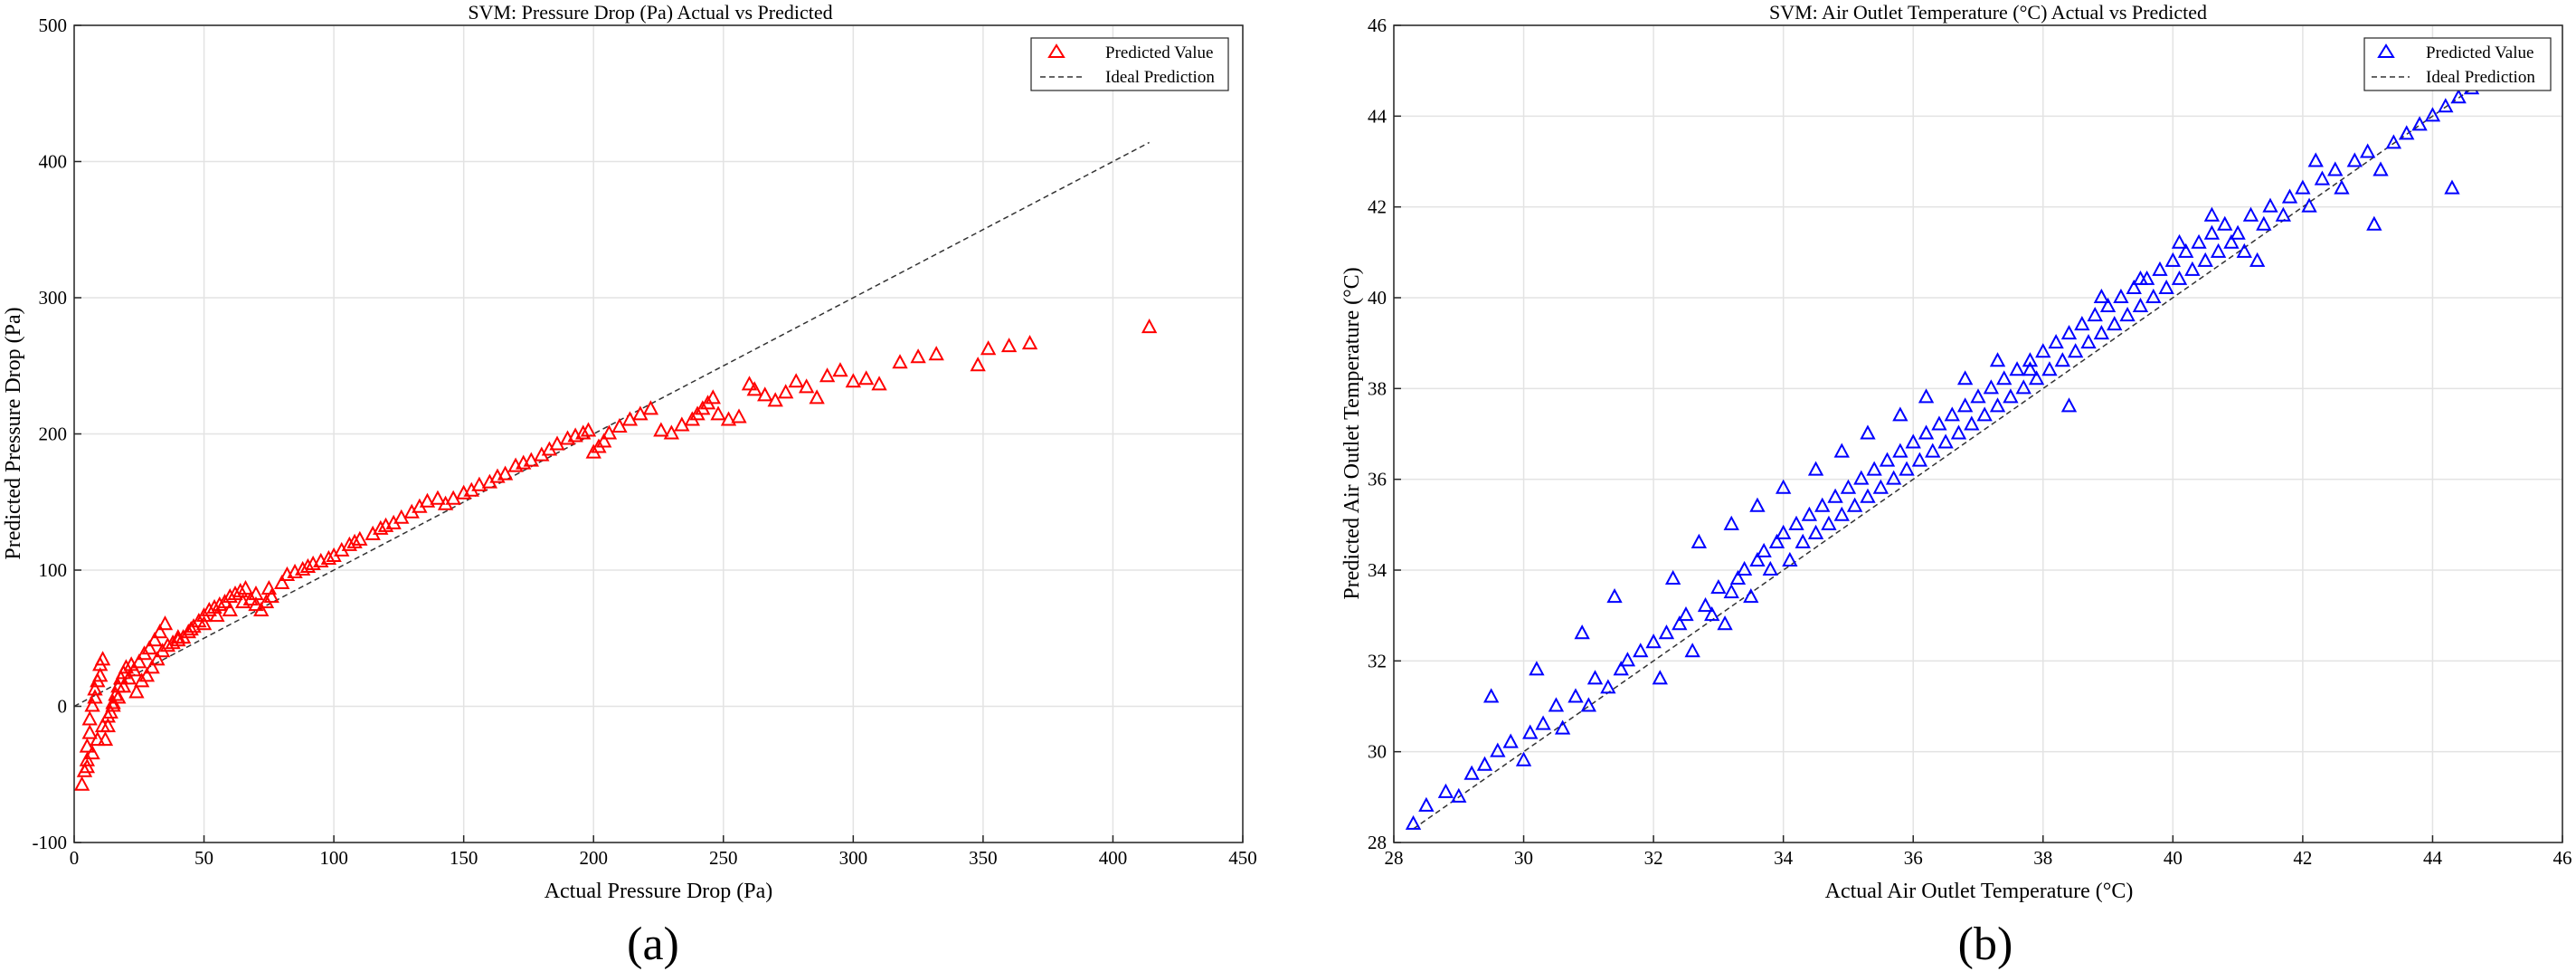 Image resolution: width=2576 pixels, height=971 pixels. Describe the element at coordinates (1352, 433) in the screenshot. I see `y-axis-label: Predicted Air Outlet Temperature (°C)` at that location.